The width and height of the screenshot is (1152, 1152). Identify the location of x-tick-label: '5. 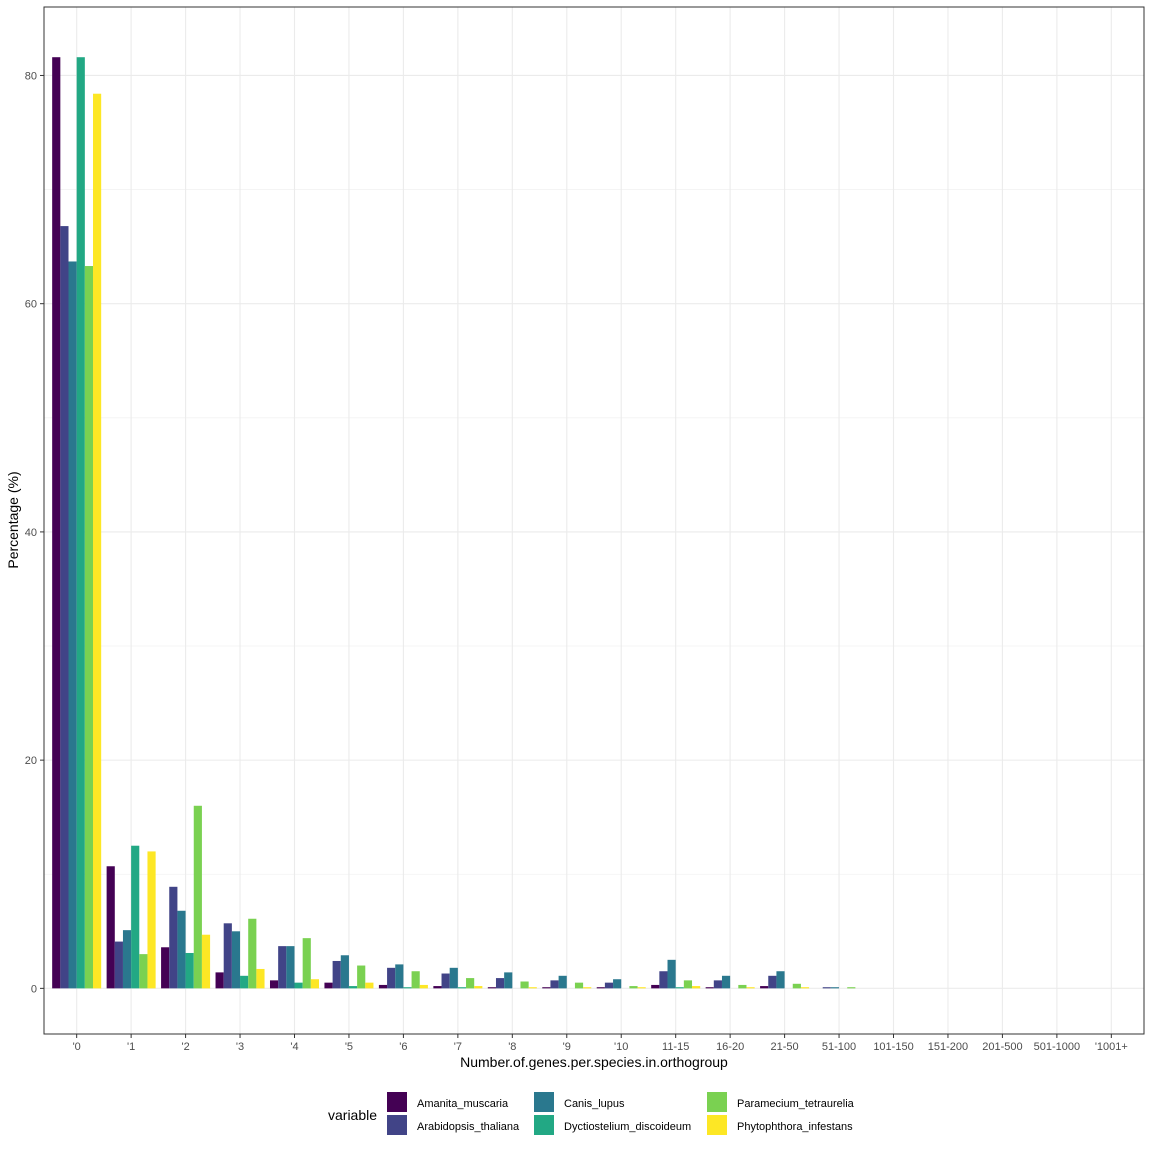
(349, 1047).